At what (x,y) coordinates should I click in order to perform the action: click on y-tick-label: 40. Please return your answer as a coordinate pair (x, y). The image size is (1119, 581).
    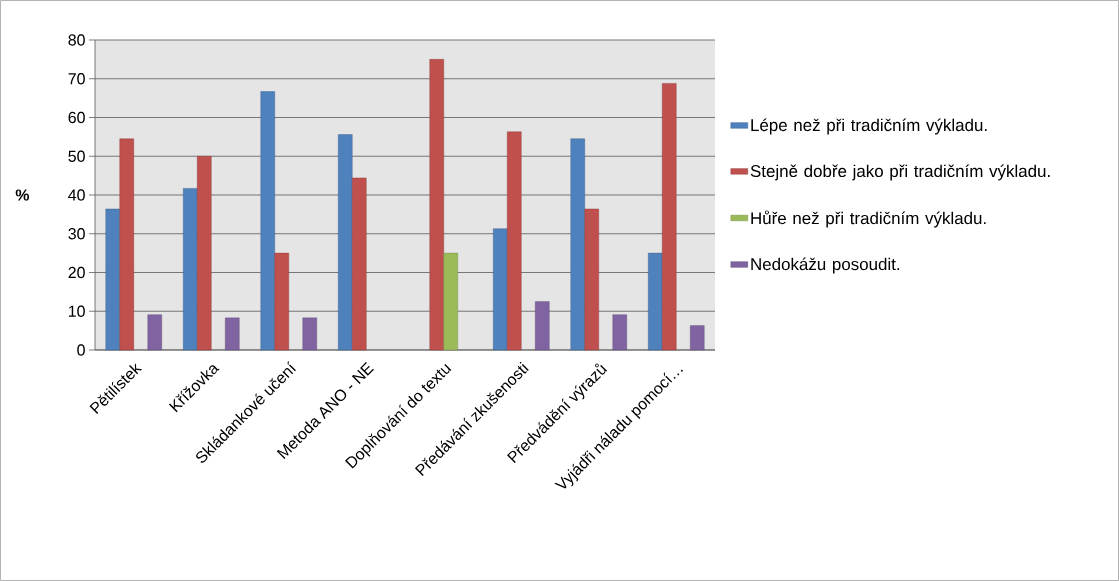
    Looking at the image, I should click on (76, 195).